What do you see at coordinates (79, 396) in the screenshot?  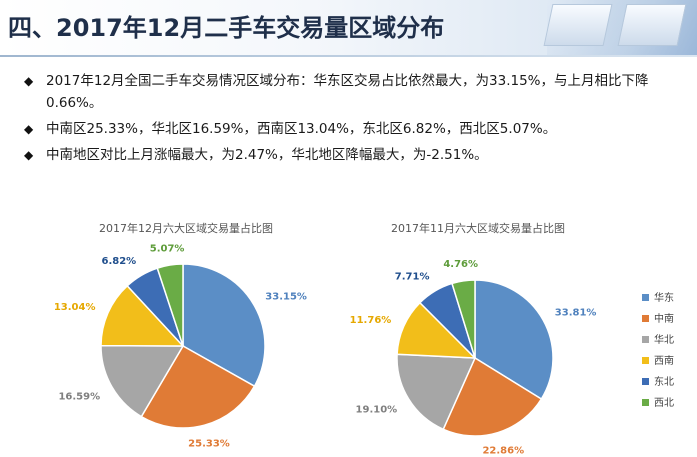 I see `data-label-华北: 16.59%` at bounding box center [79, 396].